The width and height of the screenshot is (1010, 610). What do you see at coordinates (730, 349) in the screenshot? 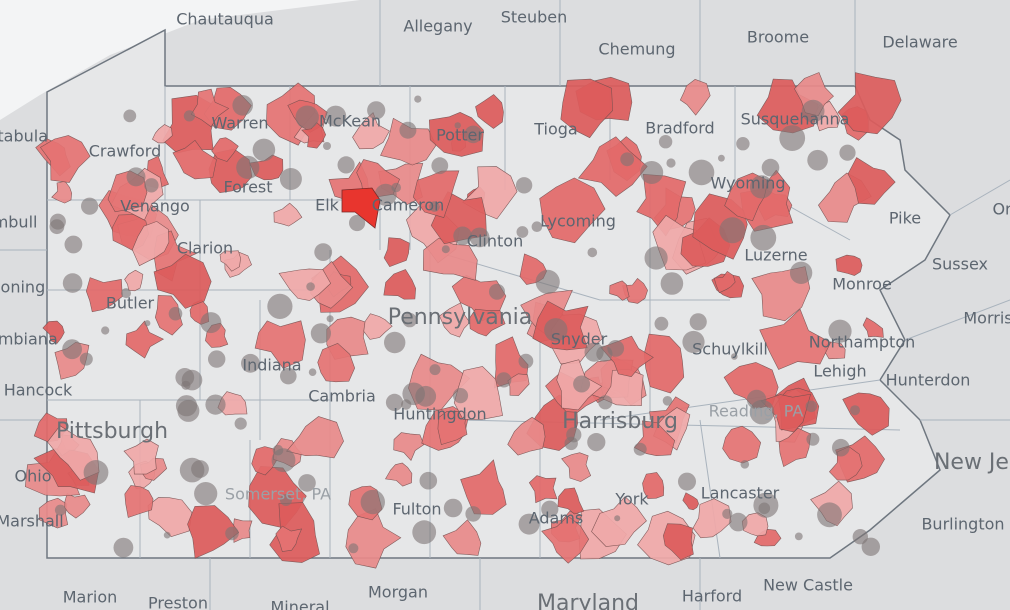
I see `place-label: Schuylkill` at bounding box center [730, 349].